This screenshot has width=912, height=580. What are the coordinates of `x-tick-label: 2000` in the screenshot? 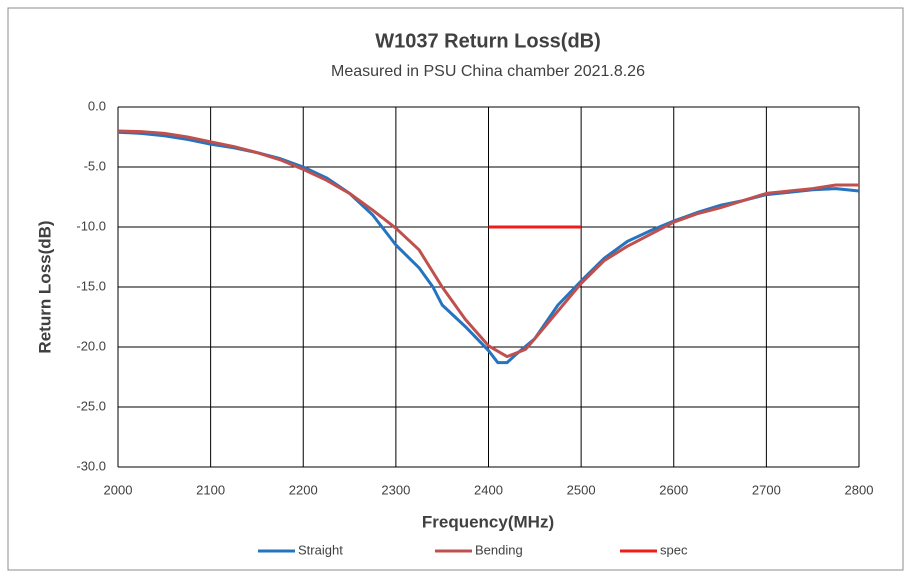 It's located at (118, 489).